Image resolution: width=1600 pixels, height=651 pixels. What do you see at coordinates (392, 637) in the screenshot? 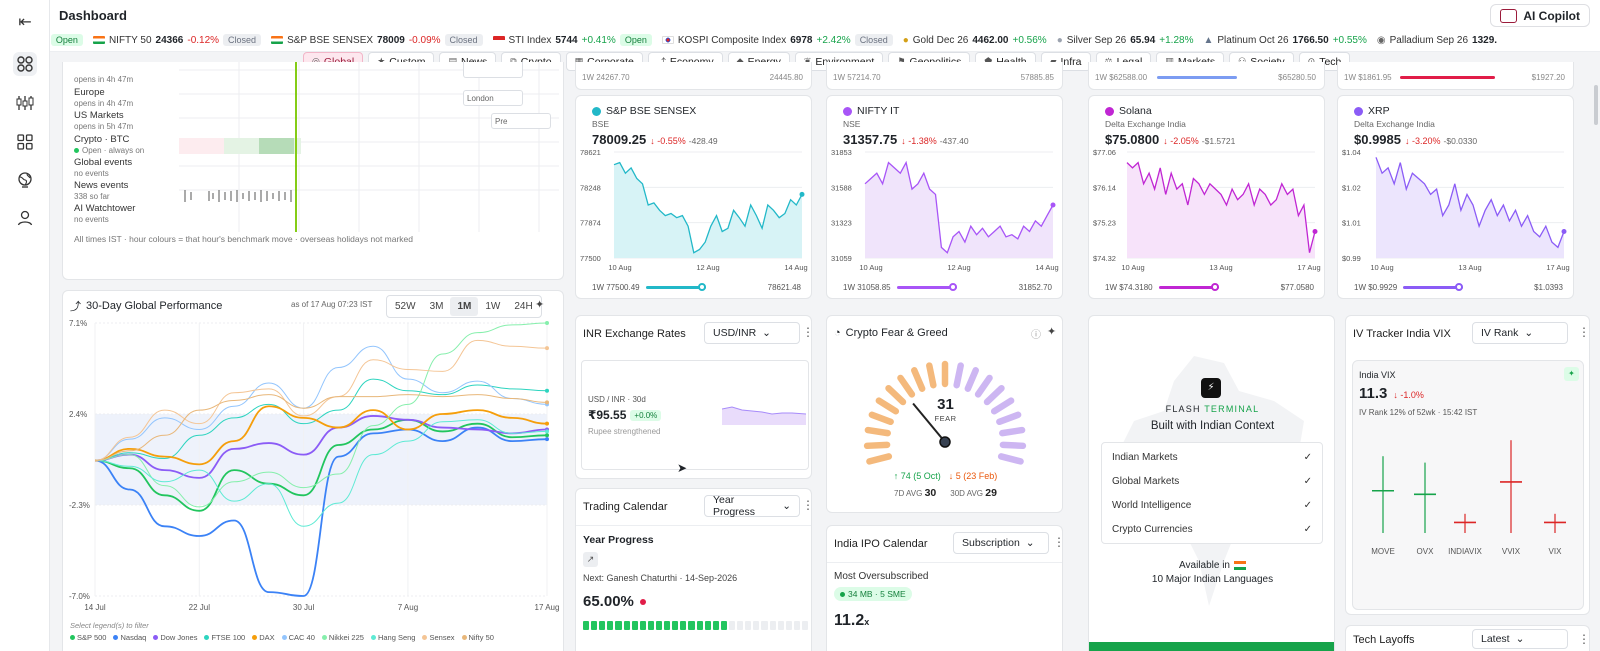
I see `legend-item: Hang Seng` at bounding box center [392, 637].